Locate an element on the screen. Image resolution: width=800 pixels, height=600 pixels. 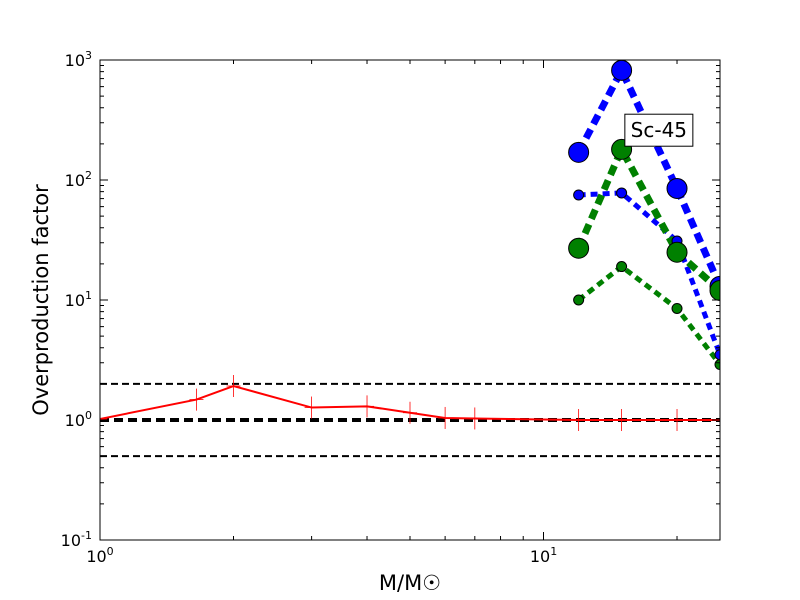
y-tick-label: 10³ is located at coordinates (78, 59).